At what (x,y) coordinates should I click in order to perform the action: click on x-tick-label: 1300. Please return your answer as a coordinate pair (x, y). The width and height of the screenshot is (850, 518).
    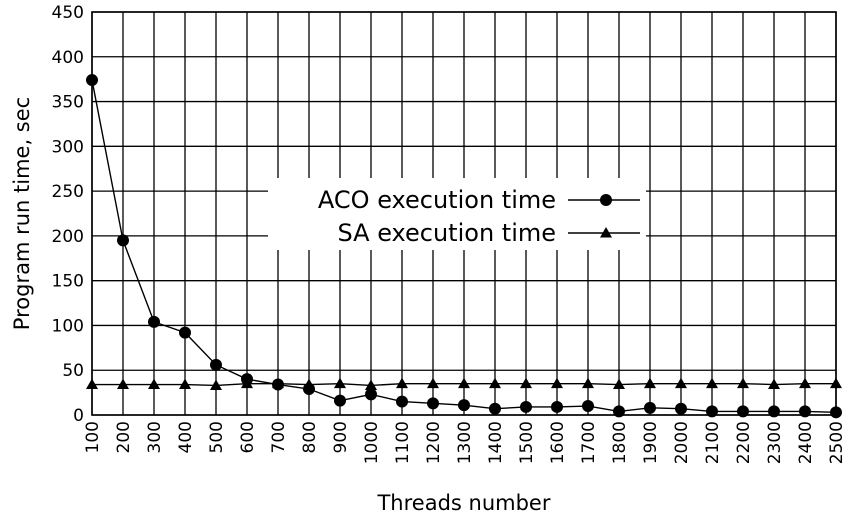
    Looking at the image, I should click on (465, 442).